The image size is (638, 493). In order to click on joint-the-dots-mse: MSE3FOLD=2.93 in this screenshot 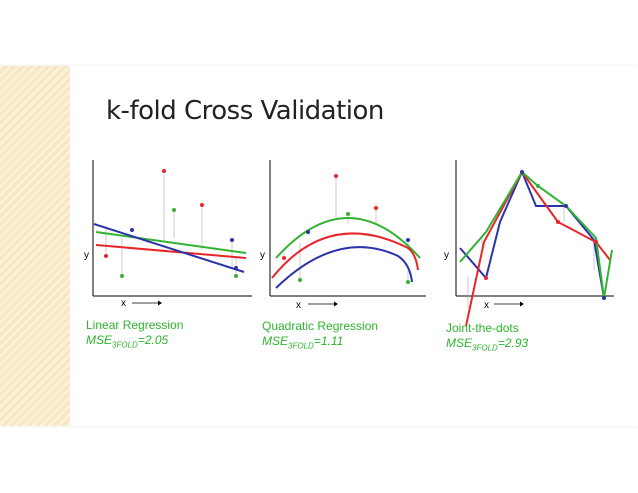, I will do `click(487, 344)`.